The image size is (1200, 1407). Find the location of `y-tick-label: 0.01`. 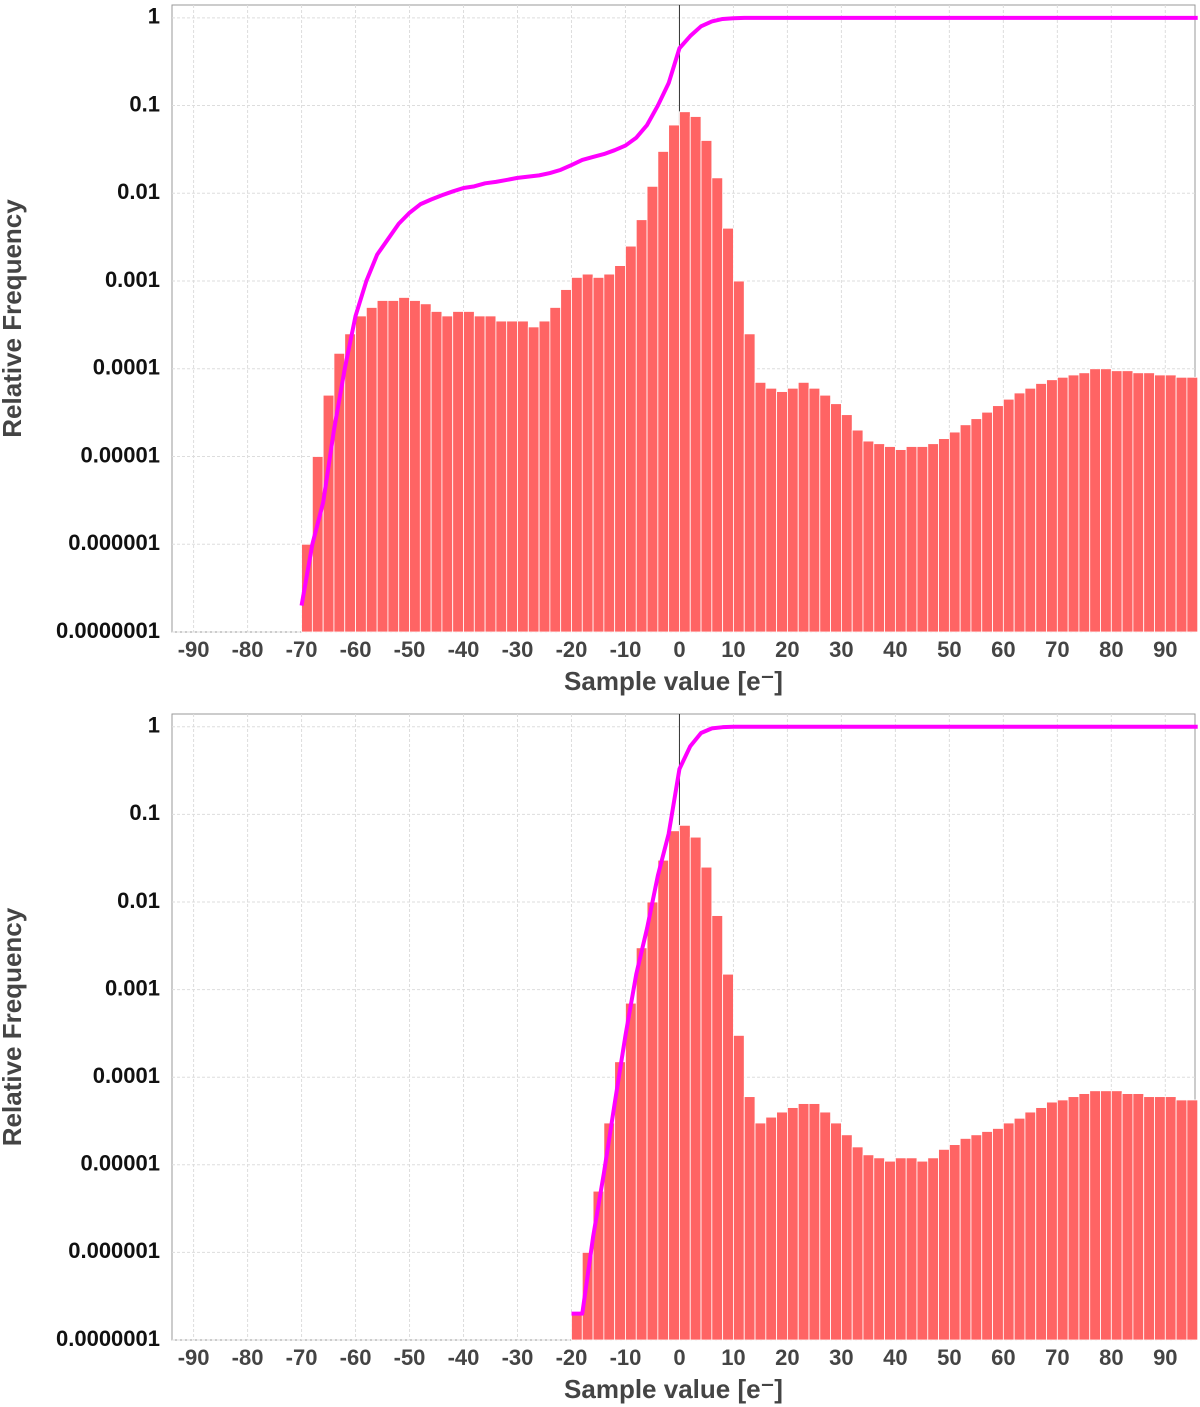

y-tick-label: 0.01 is located at coordinates (138, 191).